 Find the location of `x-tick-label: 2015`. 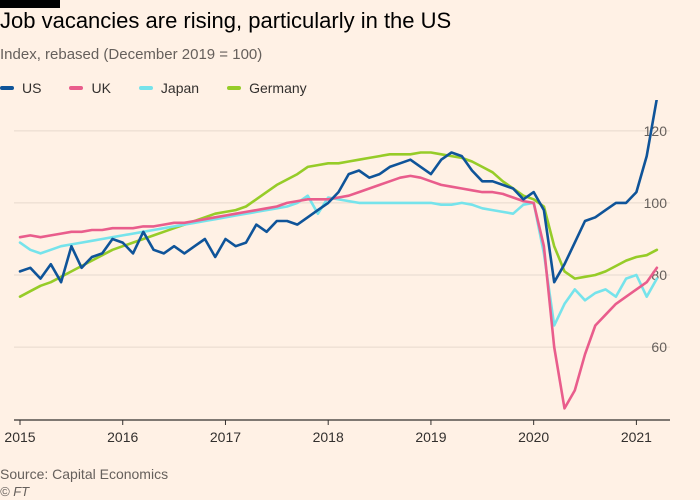

x-tick-label: 2015 is located at coordinates (19, 437).